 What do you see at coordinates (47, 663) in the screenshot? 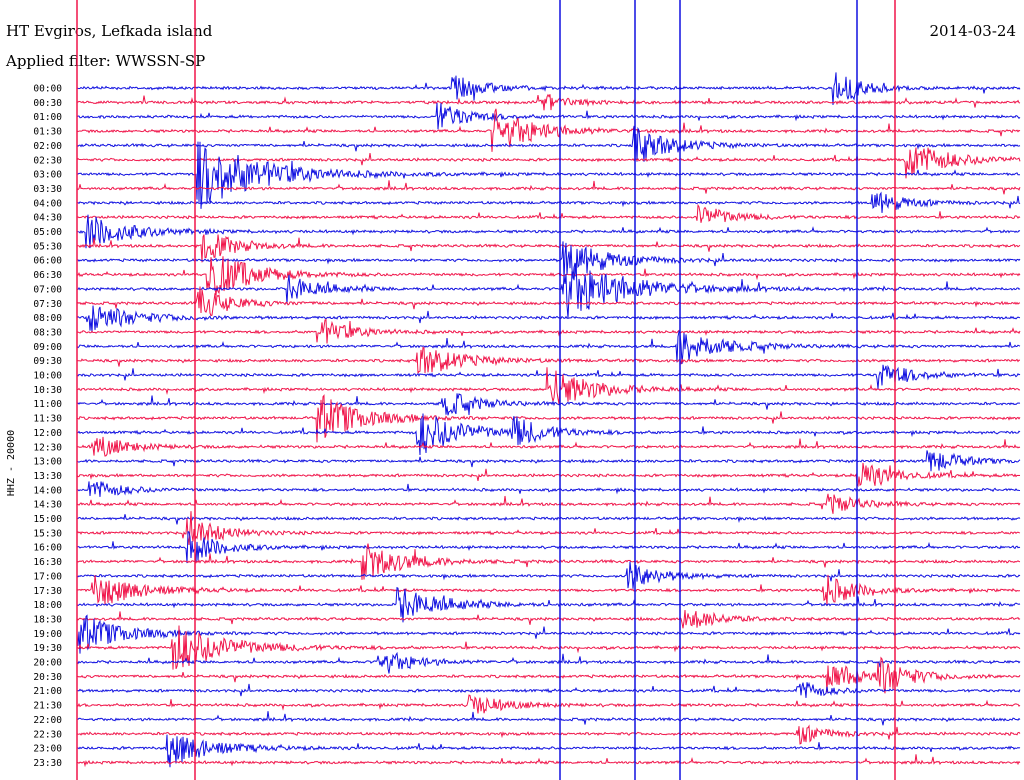
I see `time-tick-label: 20:00` at bounding box center [47, 663].